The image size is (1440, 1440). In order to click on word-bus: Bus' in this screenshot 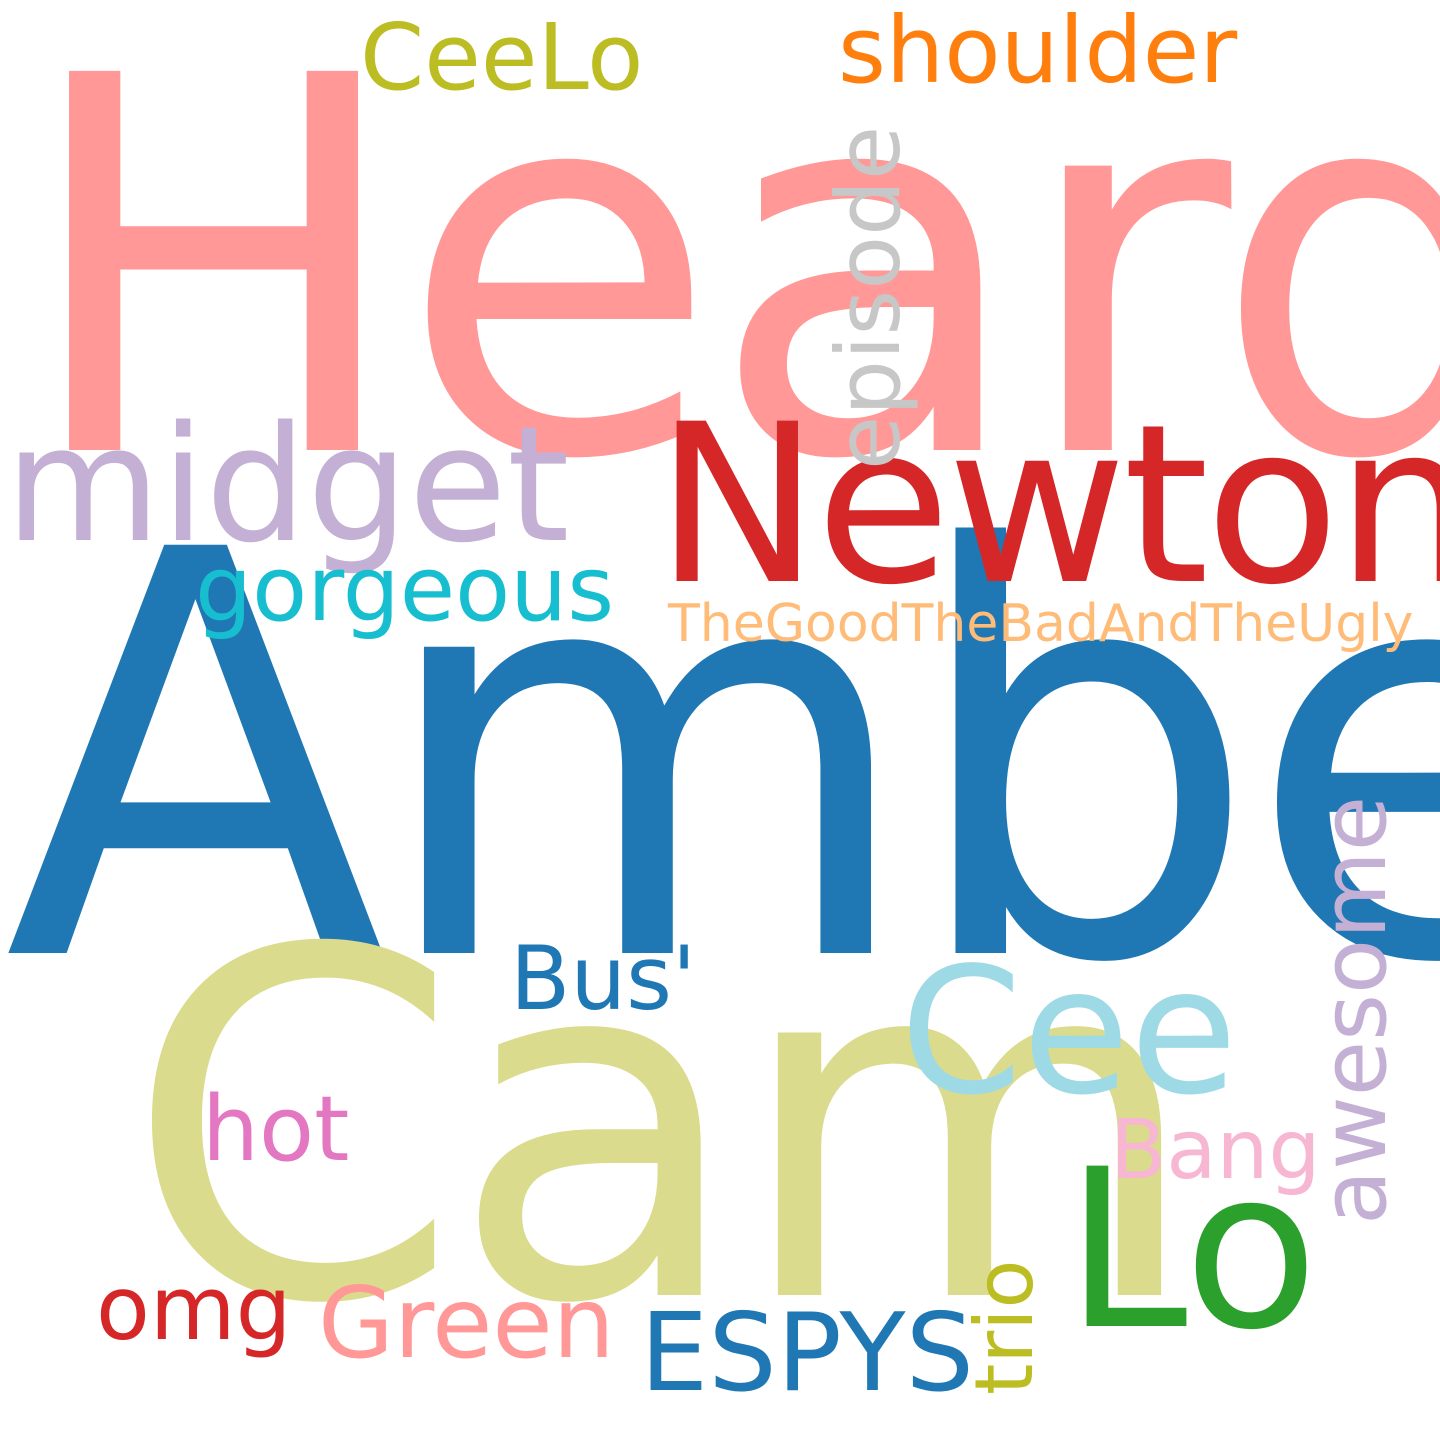, I will do `click(603, 978)`.